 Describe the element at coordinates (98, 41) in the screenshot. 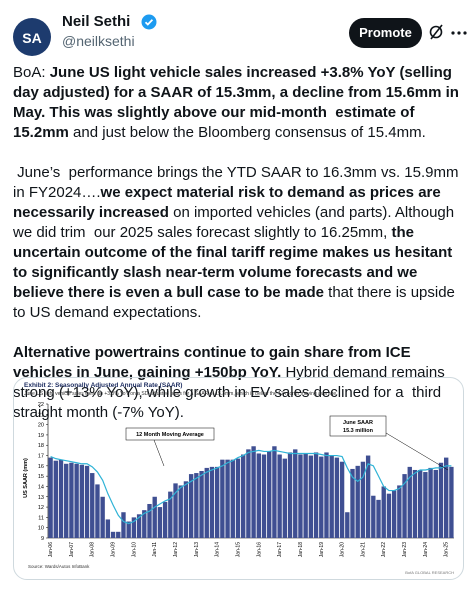

I see `author-handle: @neilksethi` at that location.